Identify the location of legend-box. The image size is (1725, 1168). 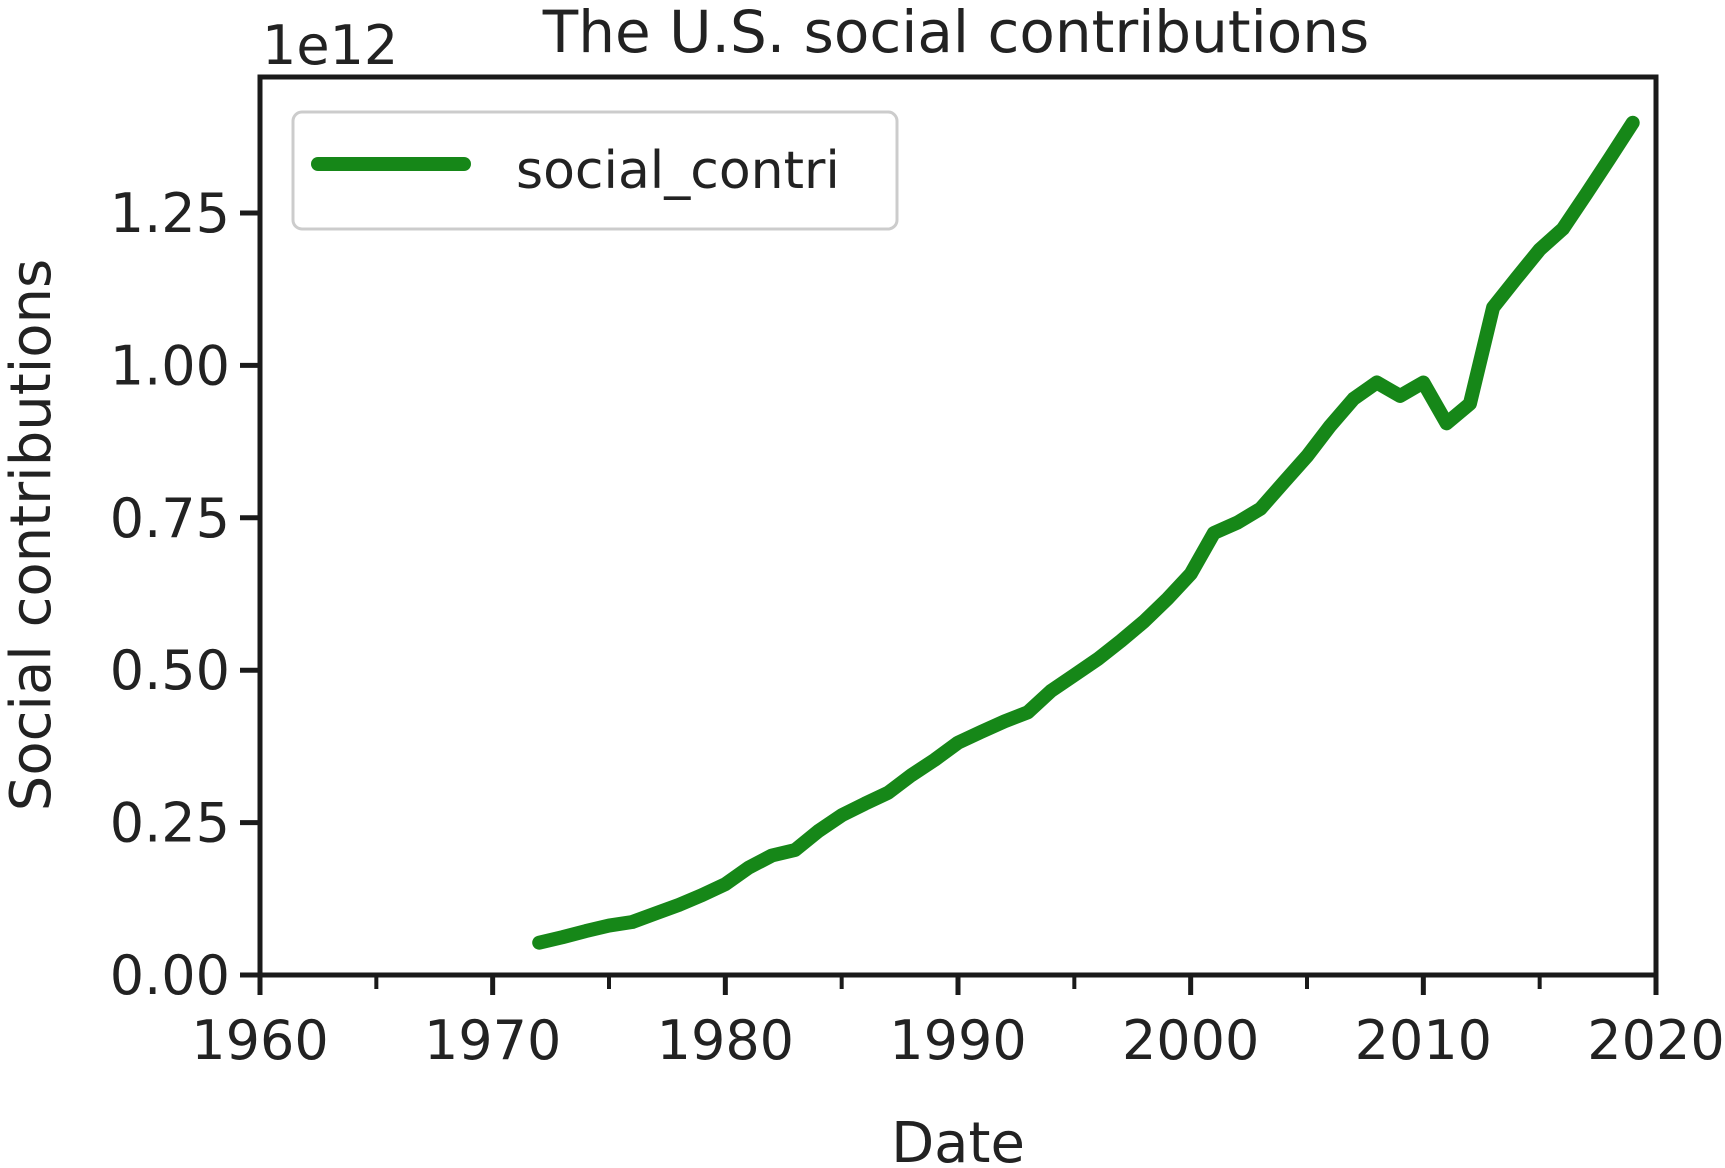
(595, 170).